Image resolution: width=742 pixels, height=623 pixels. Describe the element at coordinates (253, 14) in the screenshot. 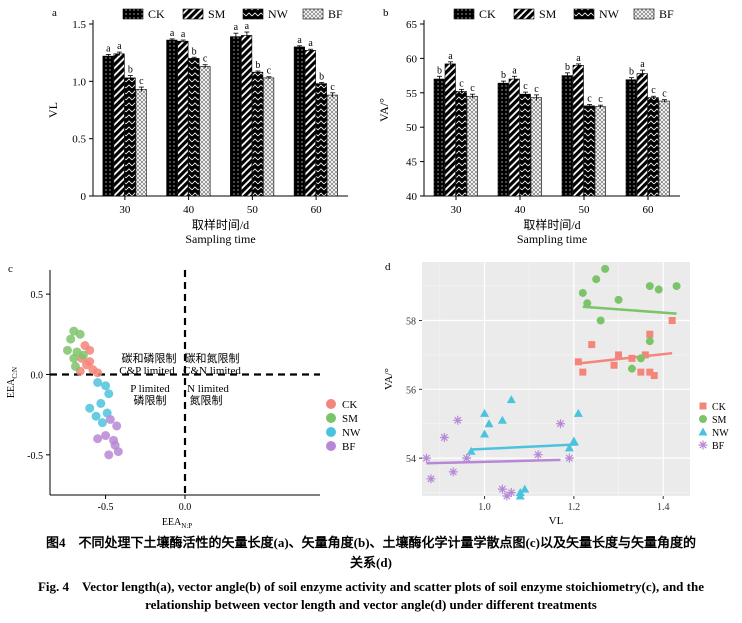

I see `legend-swatch-nw` at that location.